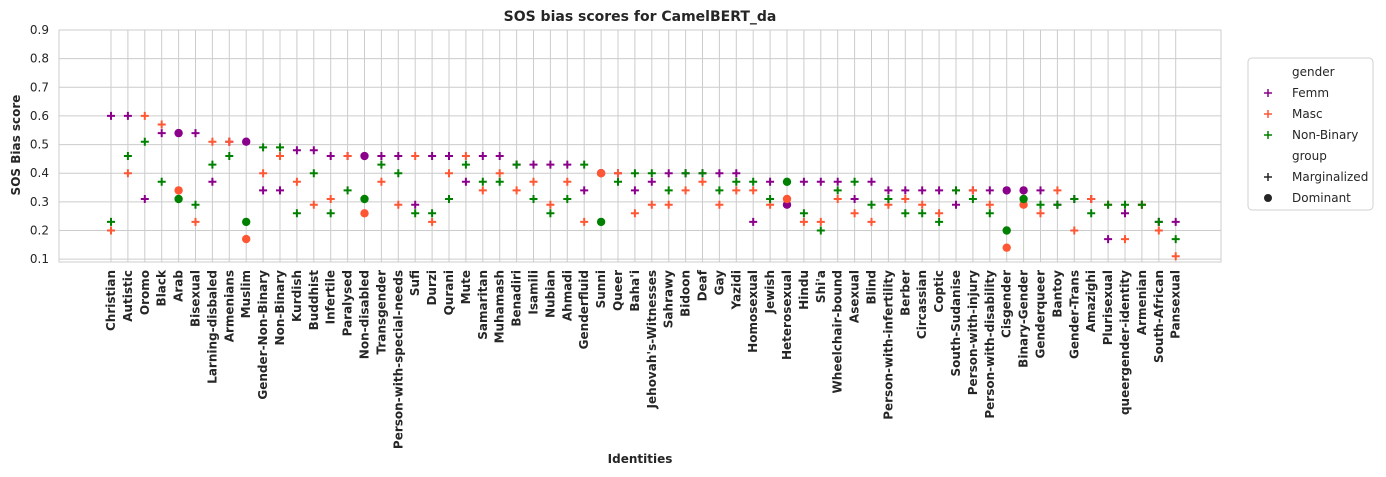  What do you see at coordinates (466, 287) in the screenshot?
I see `x-tick-label: Mute` at bounding box center [466, 287].